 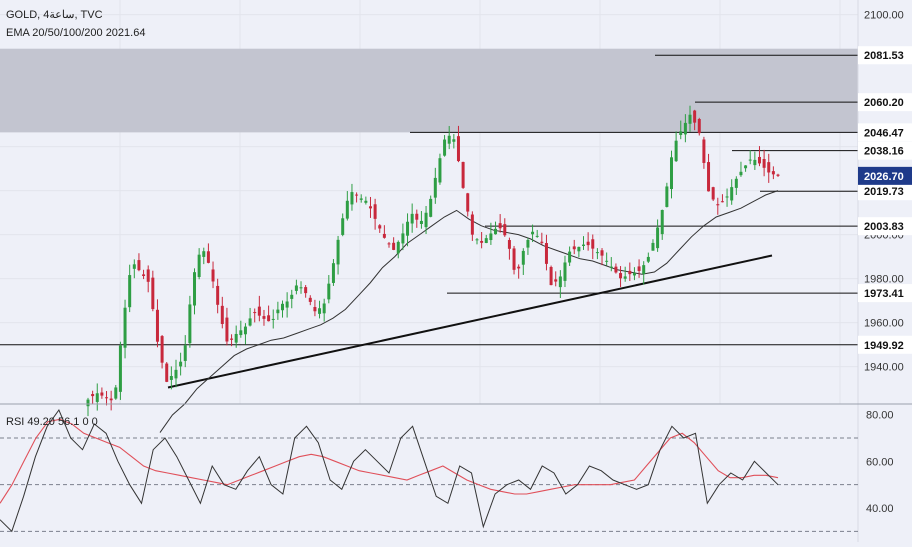 I want to click on price-tick-label: 2100.00, so click(x=884, y=16).